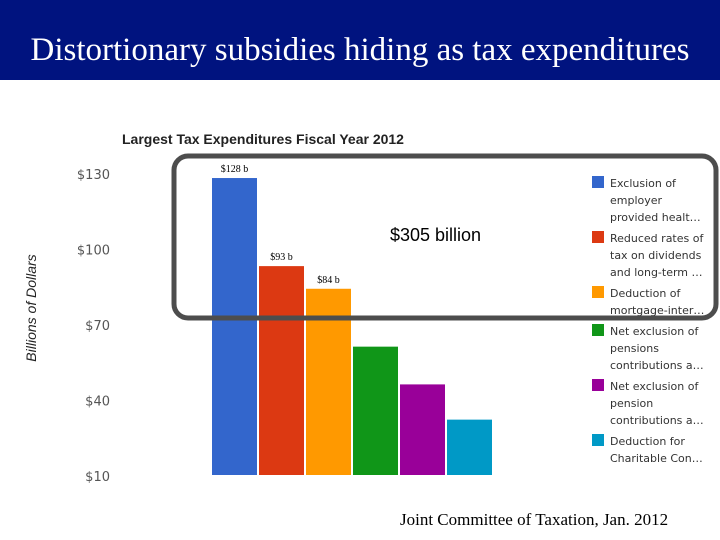  Describe the element at coordinates (647, 441) in the screenshot. I see `legend-label: Deduction for` at that location.